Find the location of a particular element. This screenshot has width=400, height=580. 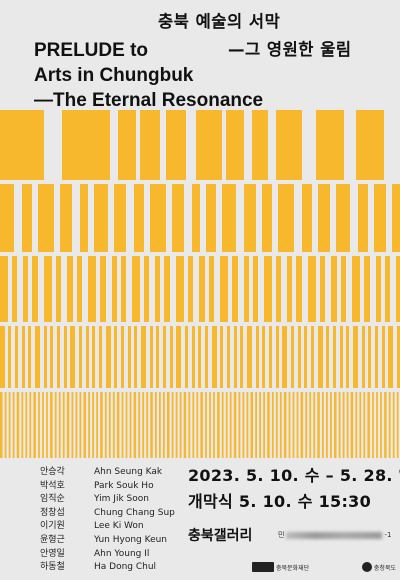

culture-foundation-logo: 충북문화재단 is located at coordinates (280, 567).